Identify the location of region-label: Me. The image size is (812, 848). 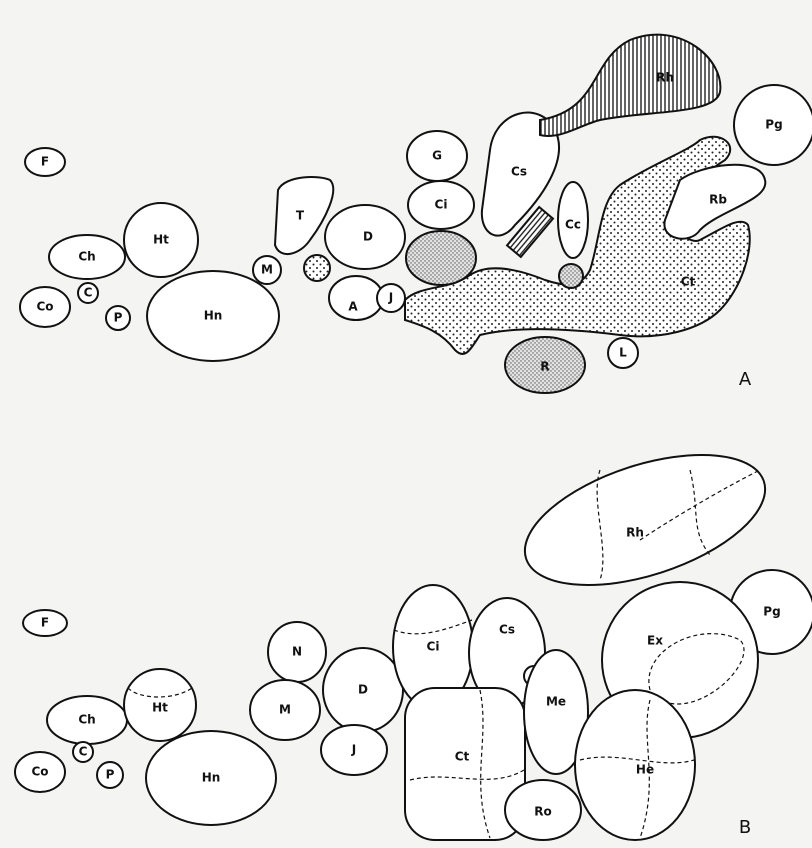
(556, 702).